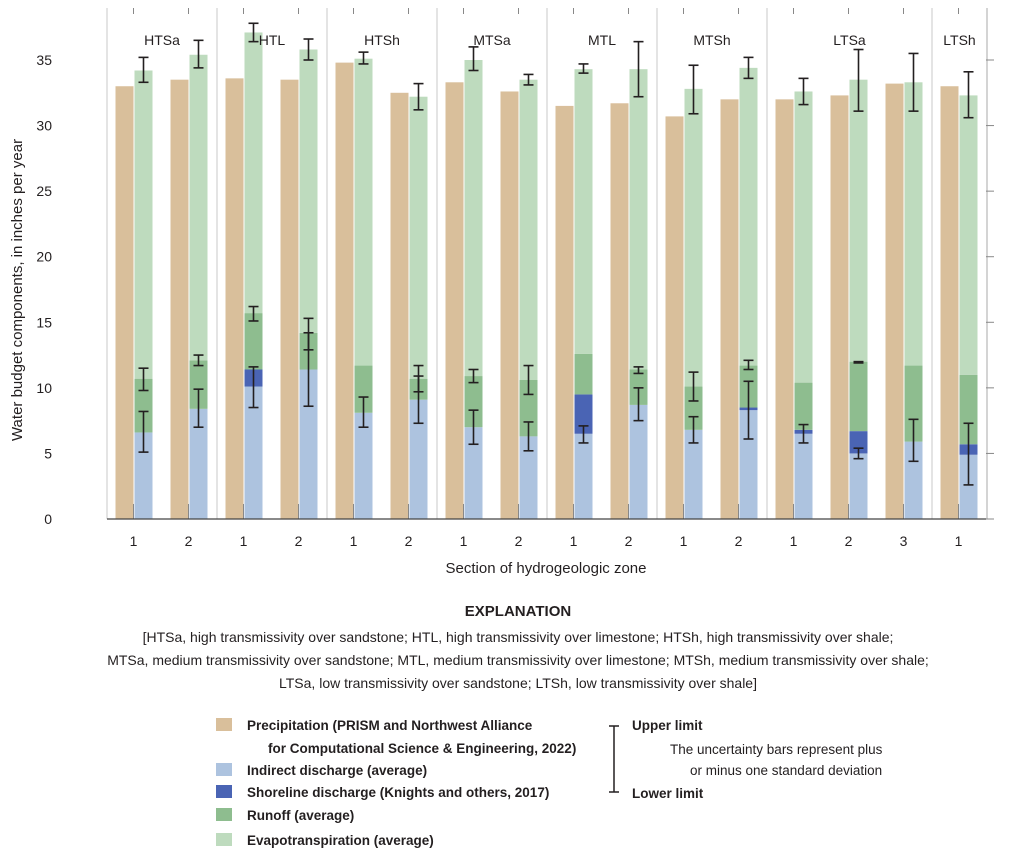  What do you see at coordinates (667, 725) in the screenshot?
I see `upper-limit-label: Upper limit` at bounding box center [667, 725].